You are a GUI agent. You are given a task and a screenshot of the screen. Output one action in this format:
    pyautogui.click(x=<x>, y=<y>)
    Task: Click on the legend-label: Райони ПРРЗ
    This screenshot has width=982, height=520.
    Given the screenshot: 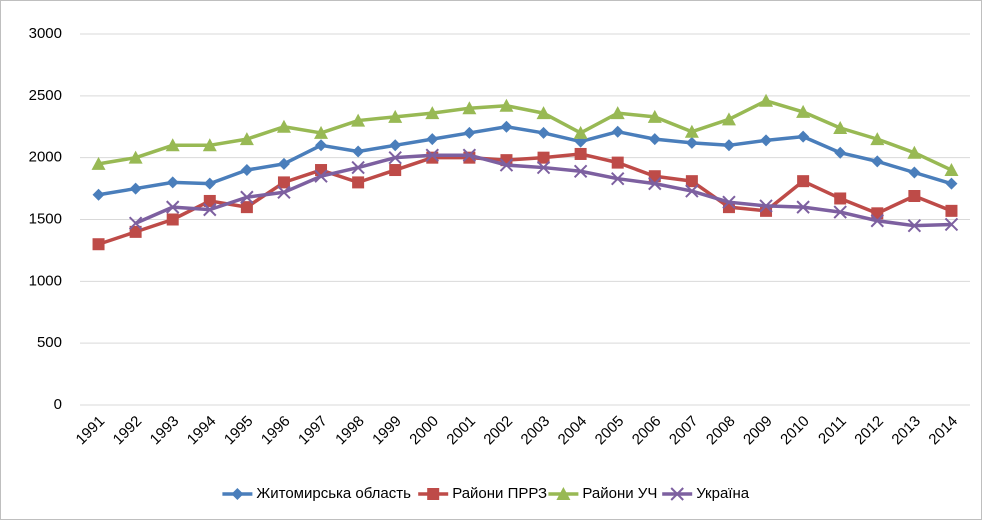 What is the action you would take?
    pyautogui.click(x=499, y=493)
    